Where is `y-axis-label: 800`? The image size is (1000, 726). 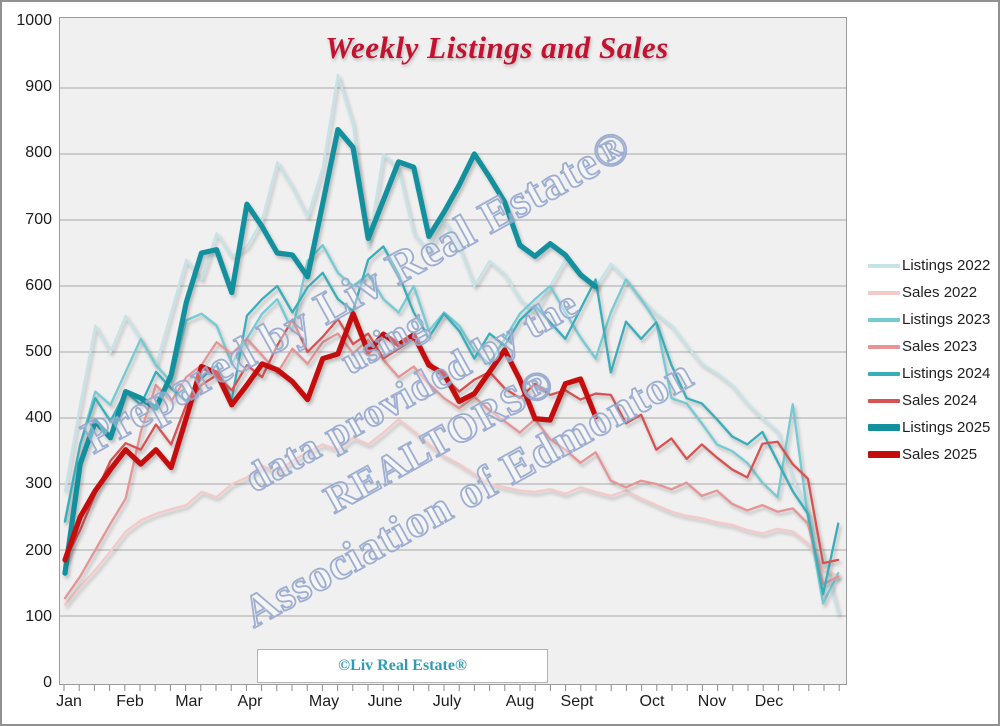
y-axis-label: 800 is located at coordinates (38, 153).